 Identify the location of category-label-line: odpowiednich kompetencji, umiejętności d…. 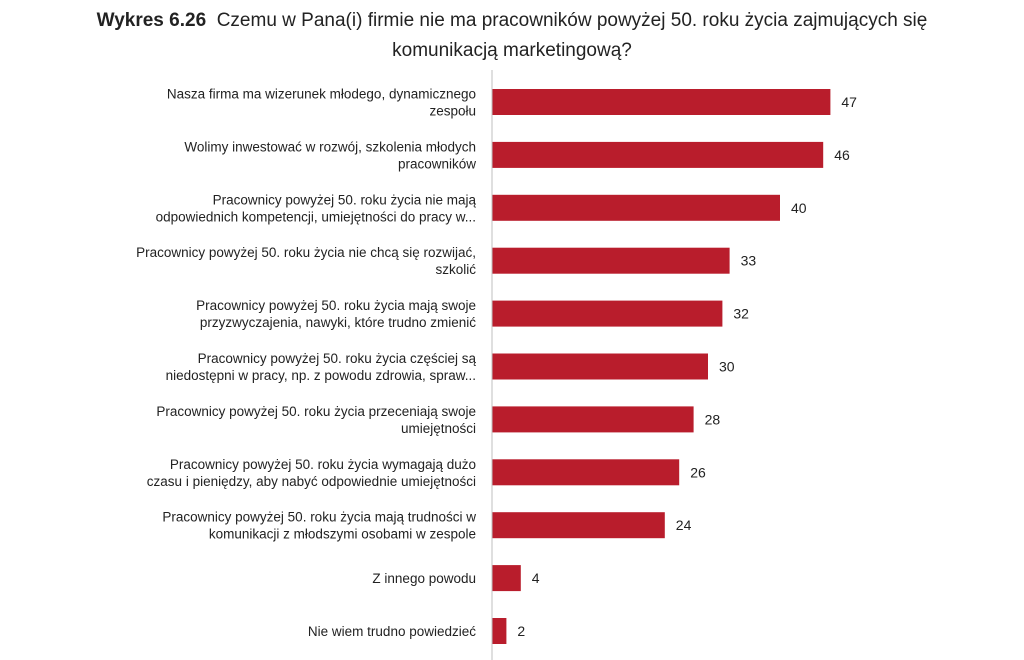
(316, 216).